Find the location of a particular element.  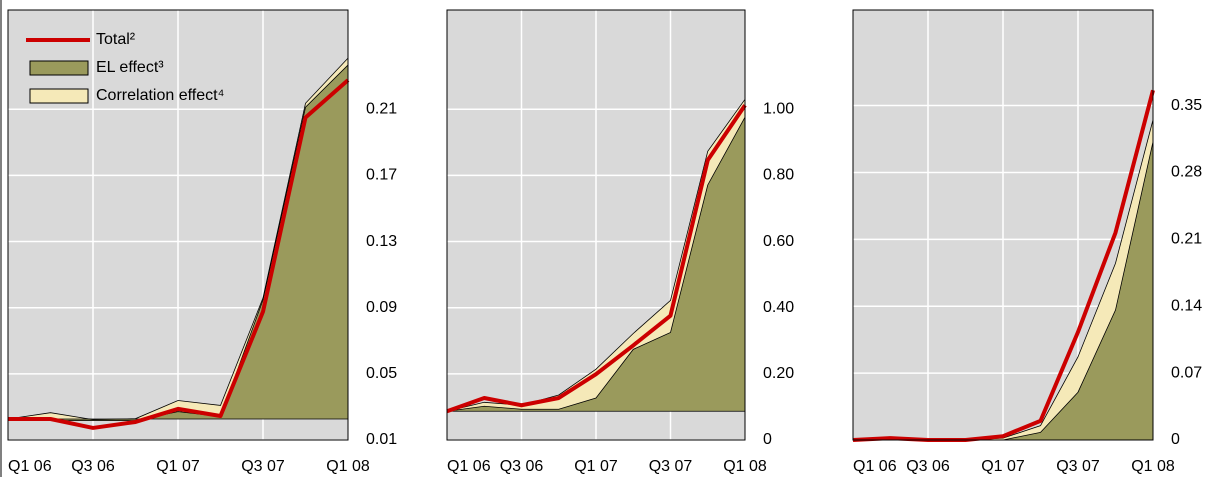

y-tick-label: 0.20 is located at coordinates (778, 373).